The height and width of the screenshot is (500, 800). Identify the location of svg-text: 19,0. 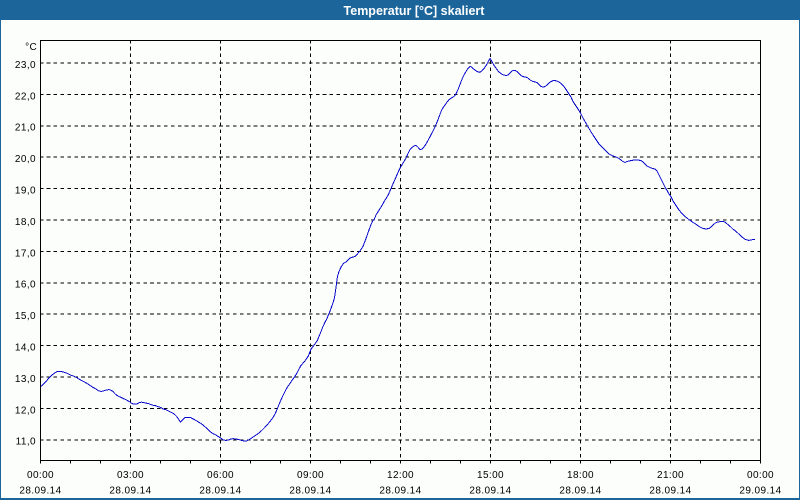
(25, 191).